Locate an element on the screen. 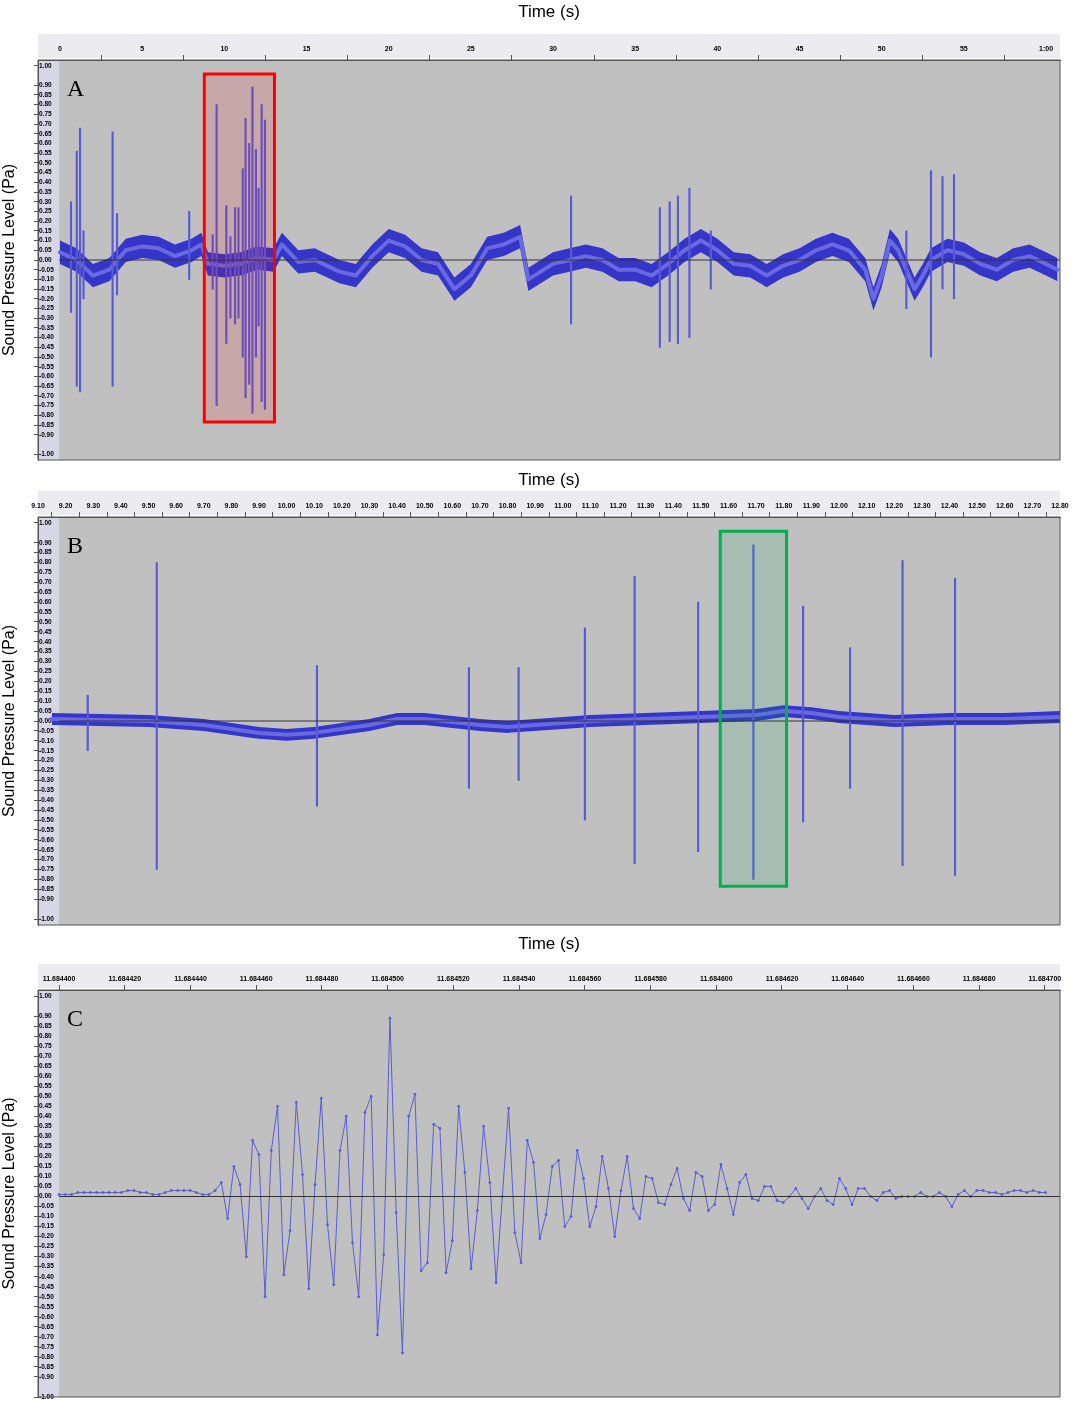 This screenshot has width=1074, height=1402. annotation: C is located at coordinates (75, 1018).